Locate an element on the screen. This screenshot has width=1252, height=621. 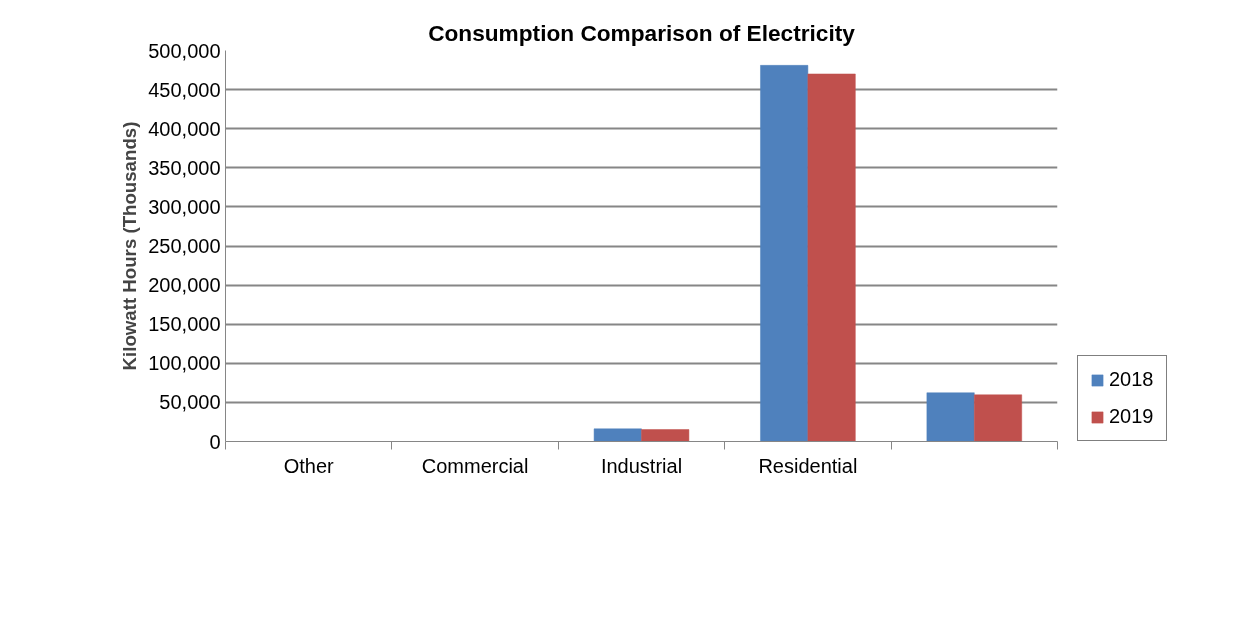
x-tick-label: Industrial is located at coordinates (641, 465).